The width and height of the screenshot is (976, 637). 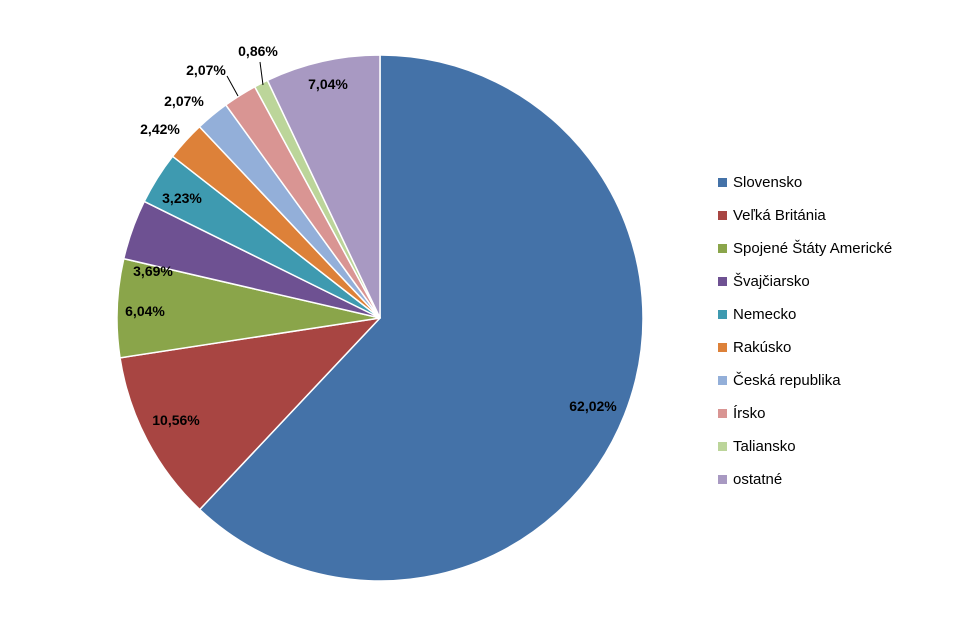 What do you see at coordinates (258, 51) in the screenshot?
I see `data-label: 0,86%` at bounding box center [258, 51].